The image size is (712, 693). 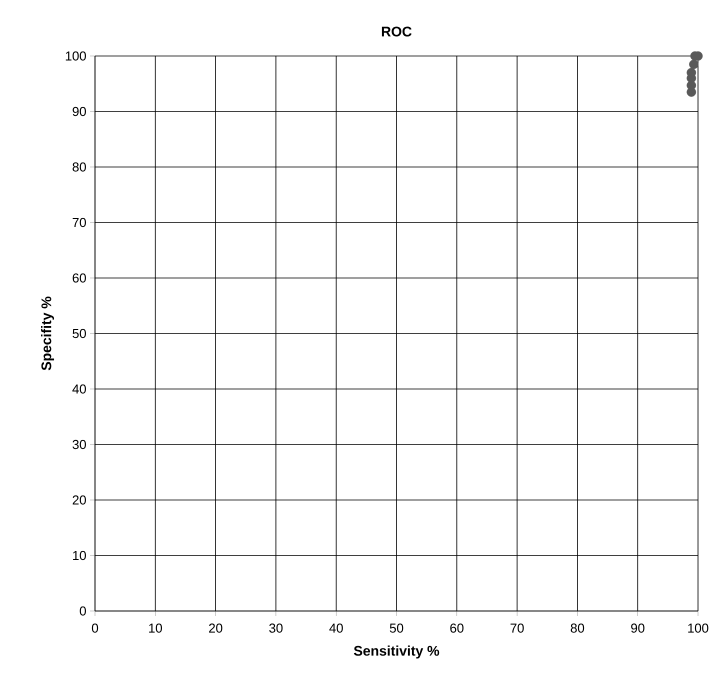 What do you see at coordinates (79, 333) in the screenshot?
I see `y-tick-label: 50` at bounding box center [79, 333].